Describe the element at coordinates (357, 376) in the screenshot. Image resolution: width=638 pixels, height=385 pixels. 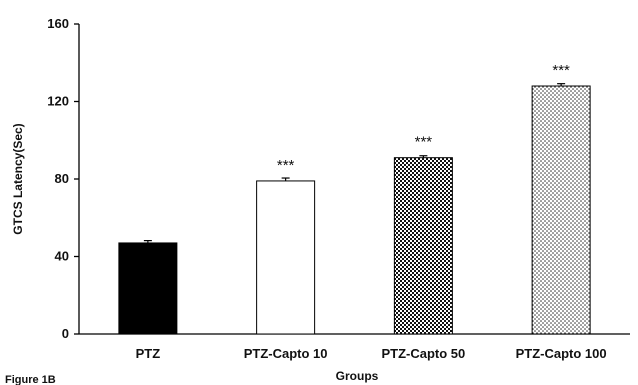
I see `x-axis-title: Groups` at that location.